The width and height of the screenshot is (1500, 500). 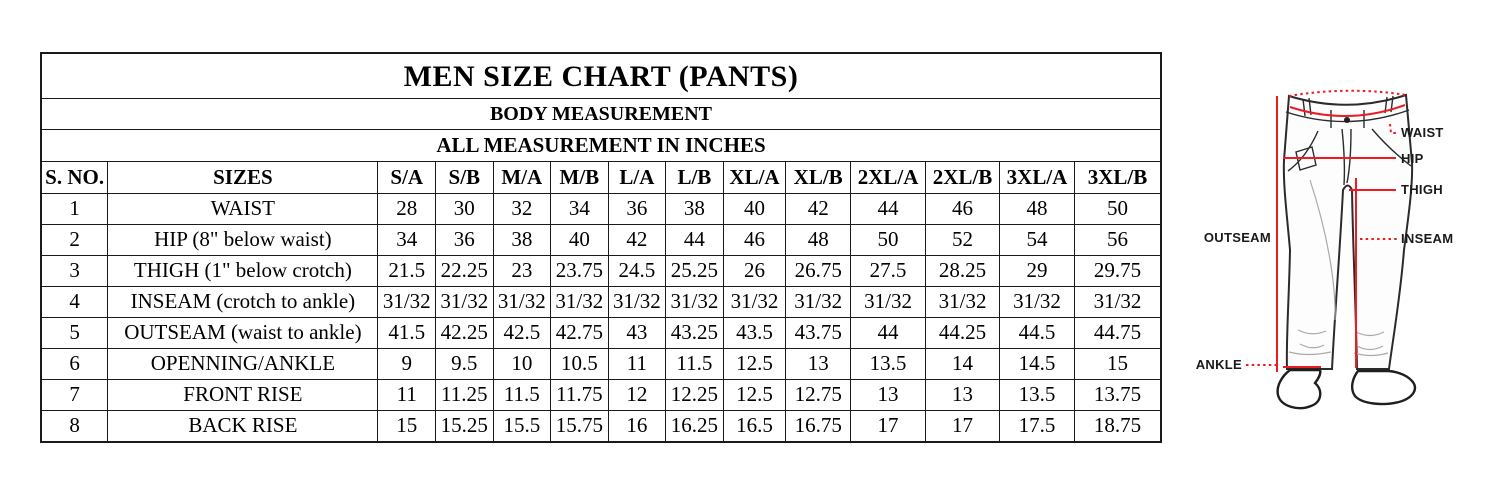 What do you see at coordinates (579, 395) in the screenshot?
I see `size-value: 11.75` at bounding box center [579, 395].